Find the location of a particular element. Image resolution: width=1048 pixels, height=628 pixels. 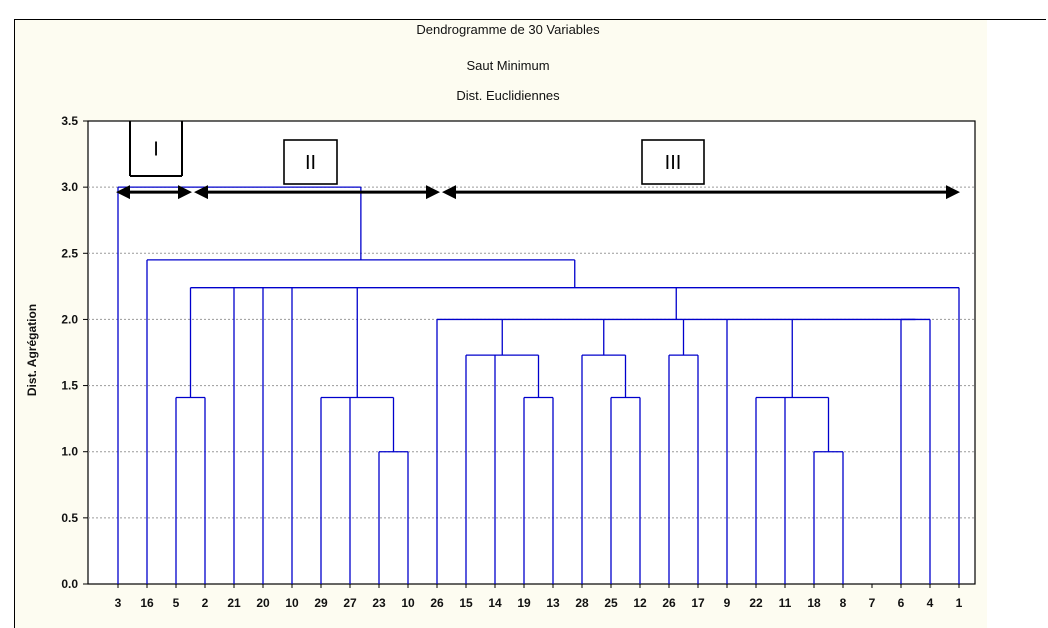

leaf-label: 9 is located at coordinates (727, 603).